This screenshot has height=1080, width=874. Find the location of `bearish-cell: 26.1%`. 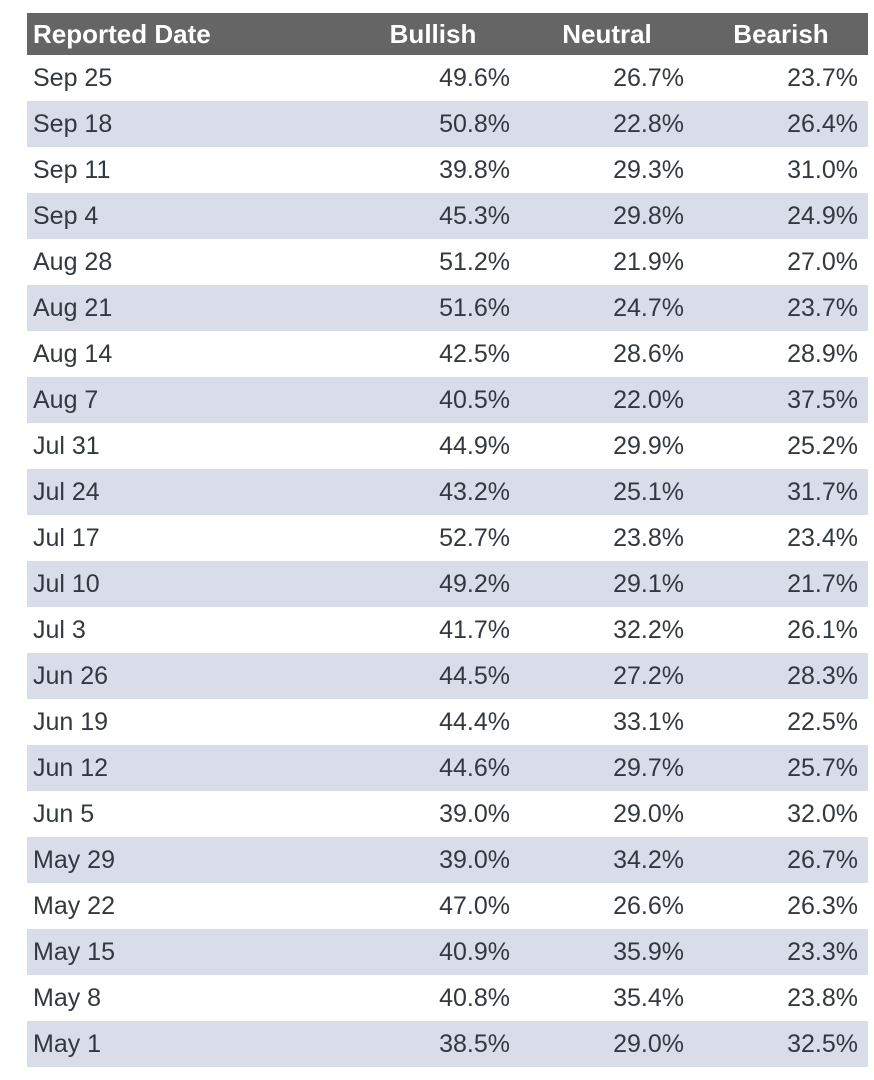

bearish-cell: 26.1% is located at coordinates (822, 629).